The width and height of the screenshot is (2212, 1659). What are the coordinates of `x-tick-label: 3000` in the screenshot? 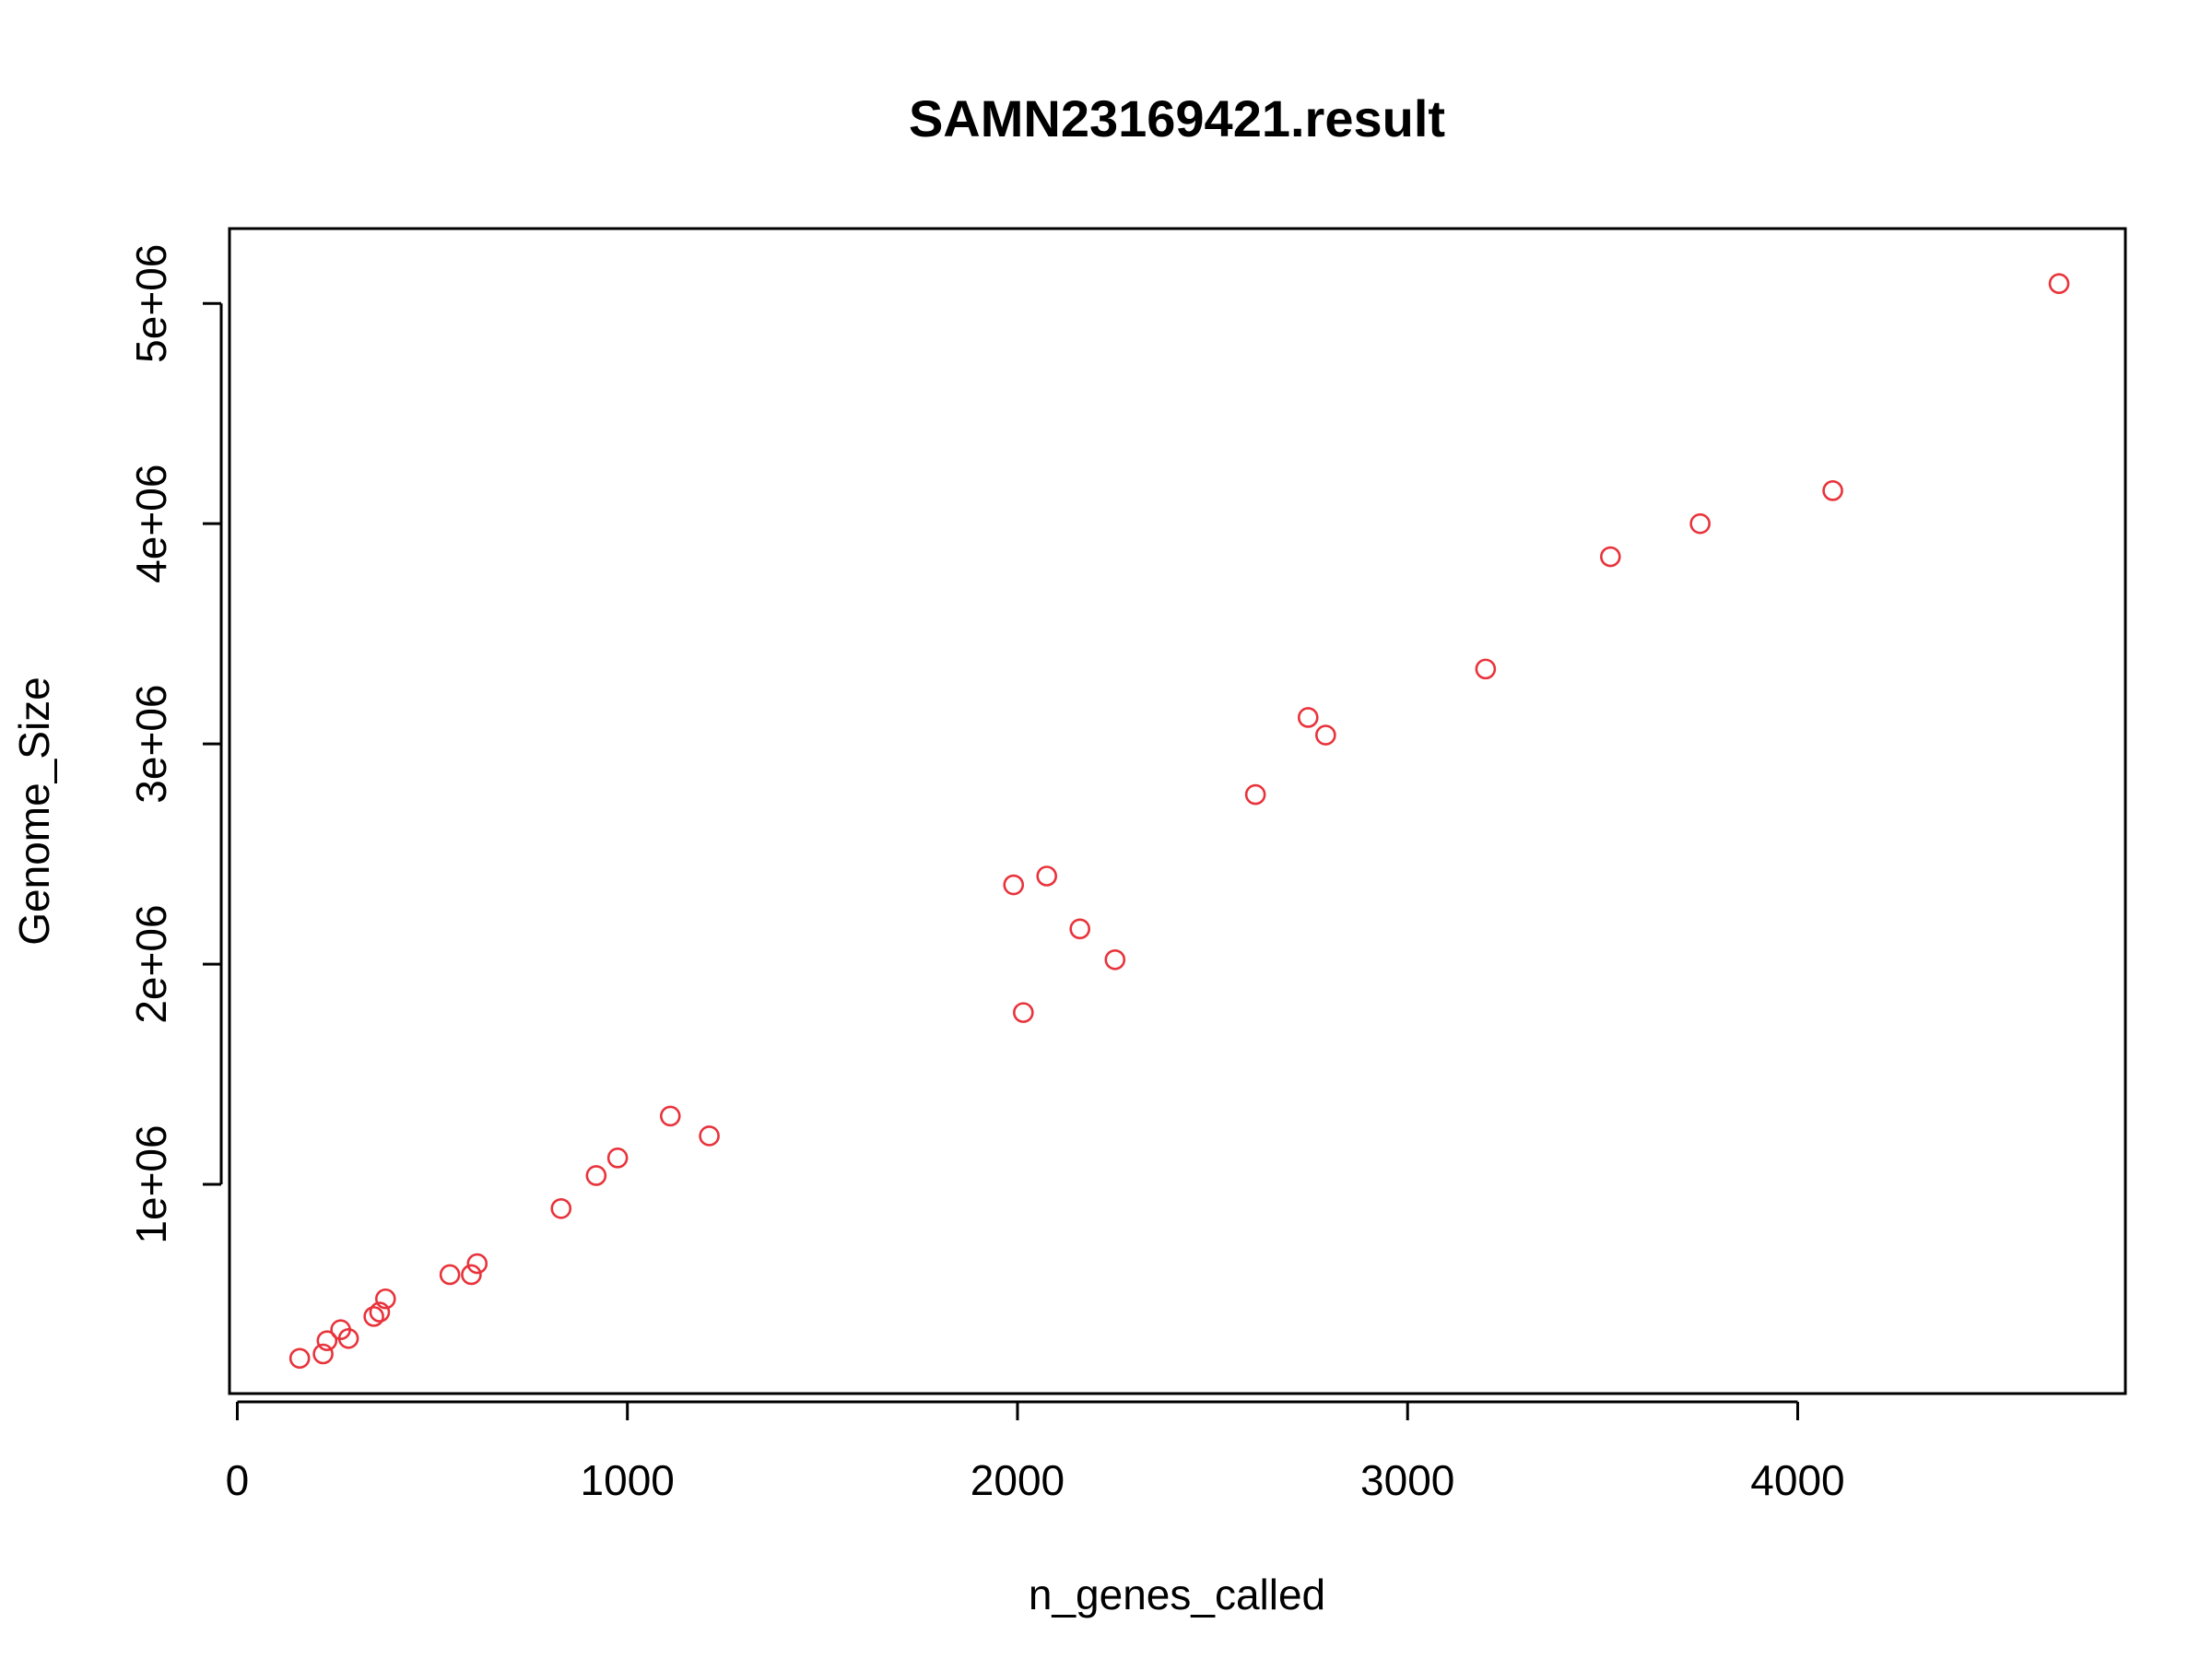 It's located at (1407, 1480).